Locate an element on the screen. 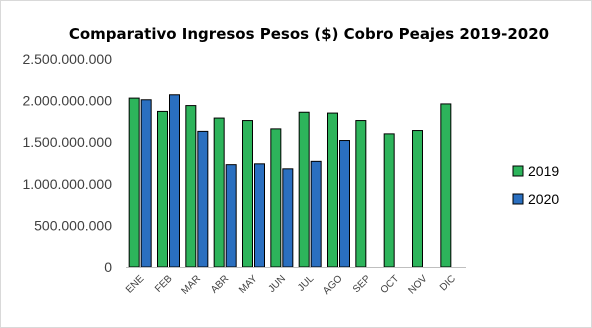  bar-2020-may is located at coordinates (259, 215).